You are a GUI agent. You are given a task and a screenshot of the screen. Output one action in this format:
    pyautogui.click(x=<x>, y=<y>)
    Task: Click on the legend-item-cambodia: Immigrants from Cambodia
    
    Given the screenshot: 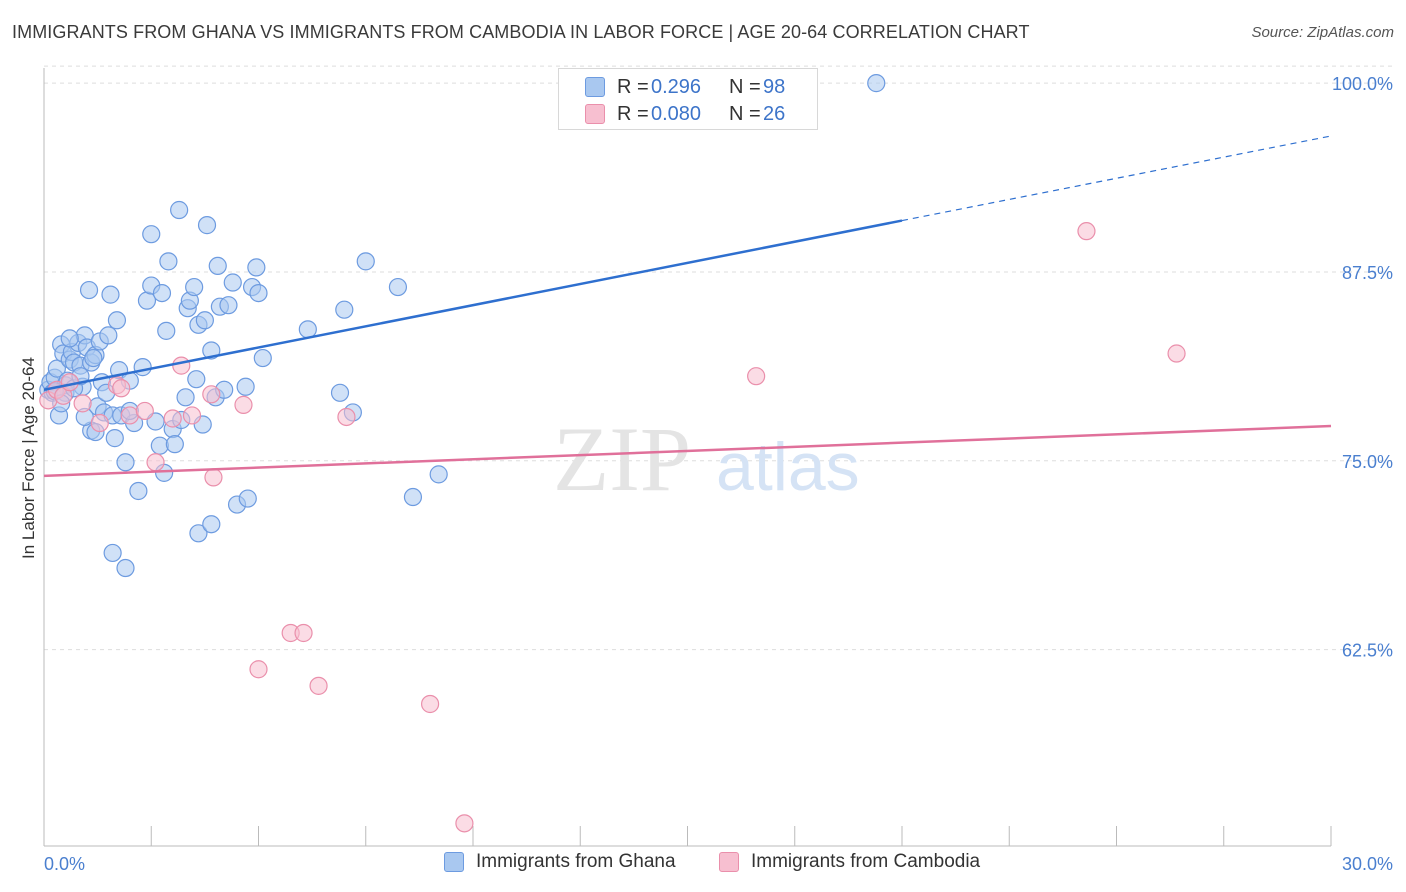 What is the action you would take?
    pyautogui.click(x=849, y=862)
    